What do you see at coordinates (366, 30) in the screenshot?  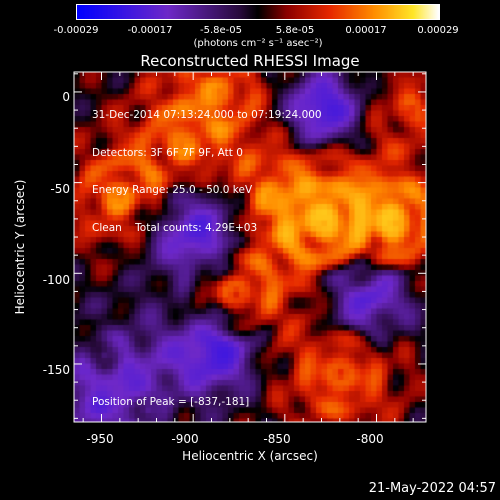 I see `colorbar-tick: 0.00017` at bounding box center [366, 30].